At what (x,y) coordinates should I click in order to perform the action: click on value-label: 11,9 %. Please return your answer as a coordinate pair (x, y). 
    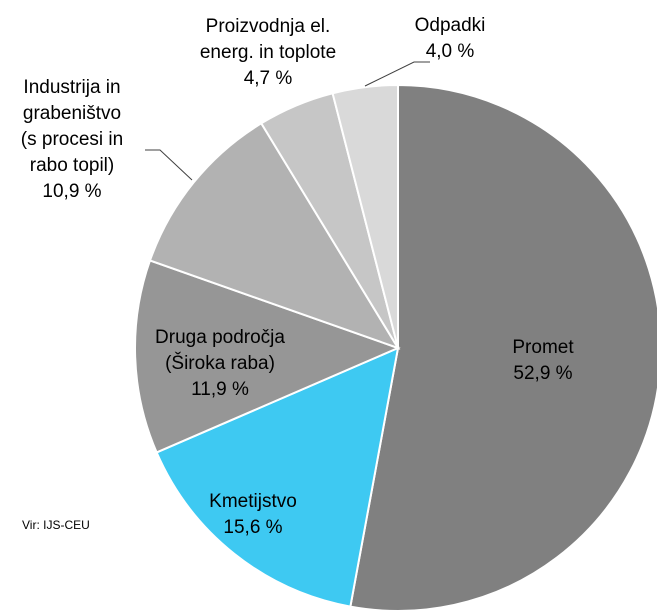
    Looking at the image, I should click on (220, 389).